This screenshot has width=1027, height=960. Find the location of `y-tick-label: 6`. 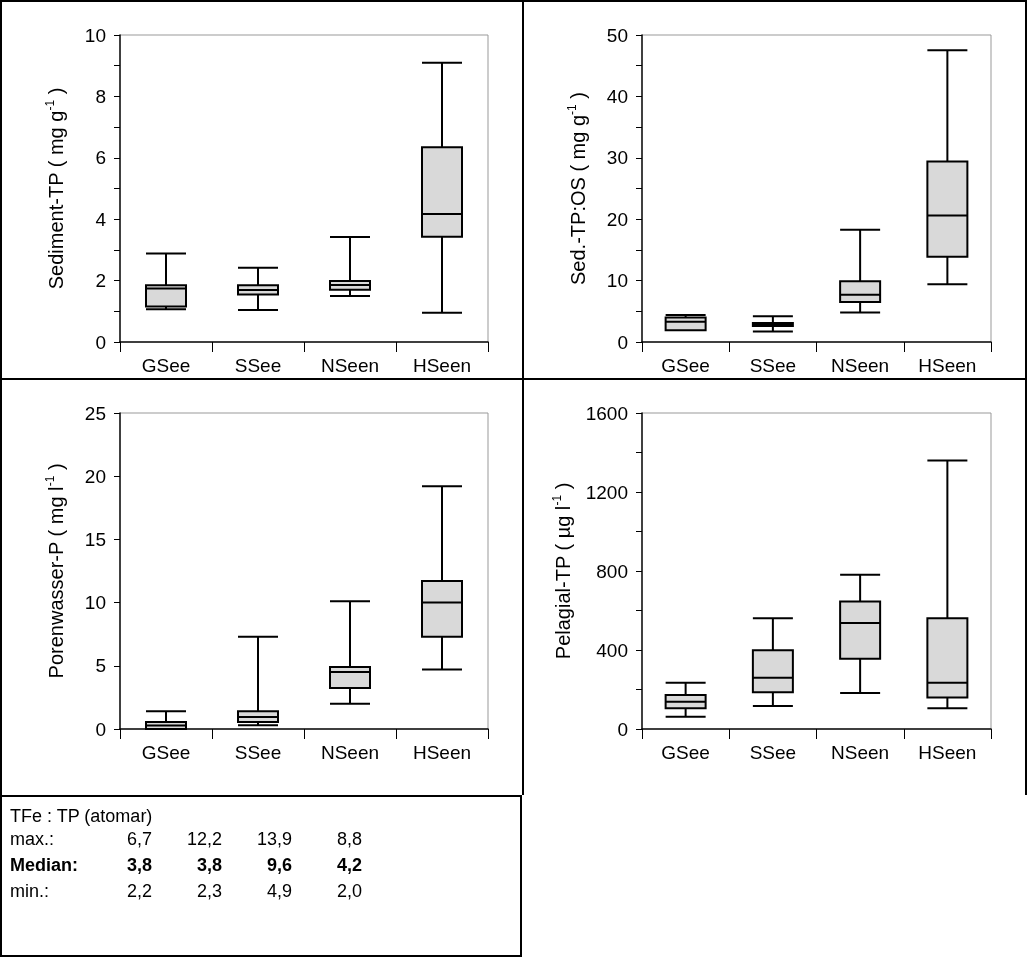

y-tick-label: 6 is located at coordinates (100, 158).